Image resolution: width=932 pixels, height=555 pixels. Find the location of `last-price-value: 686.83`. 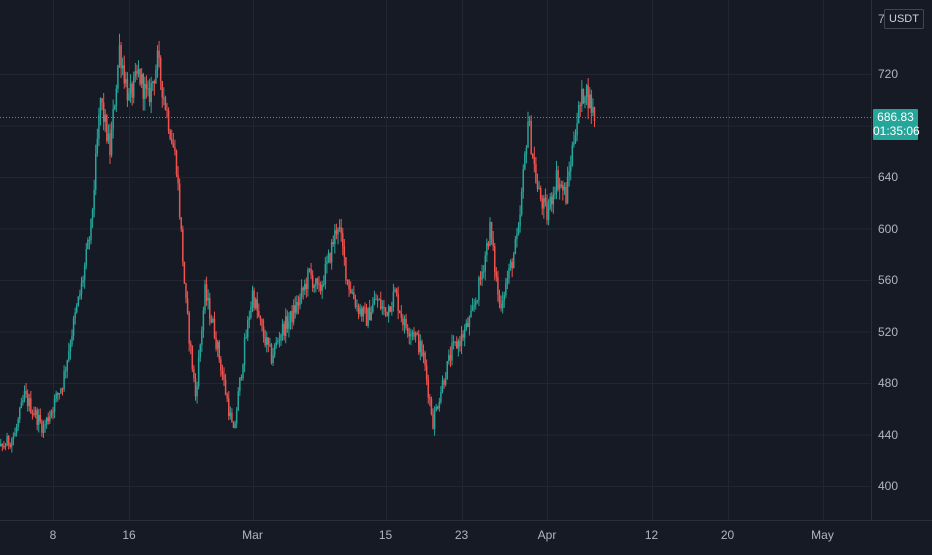

last-price-value: 686.83 is located at coordinates (895, 116).